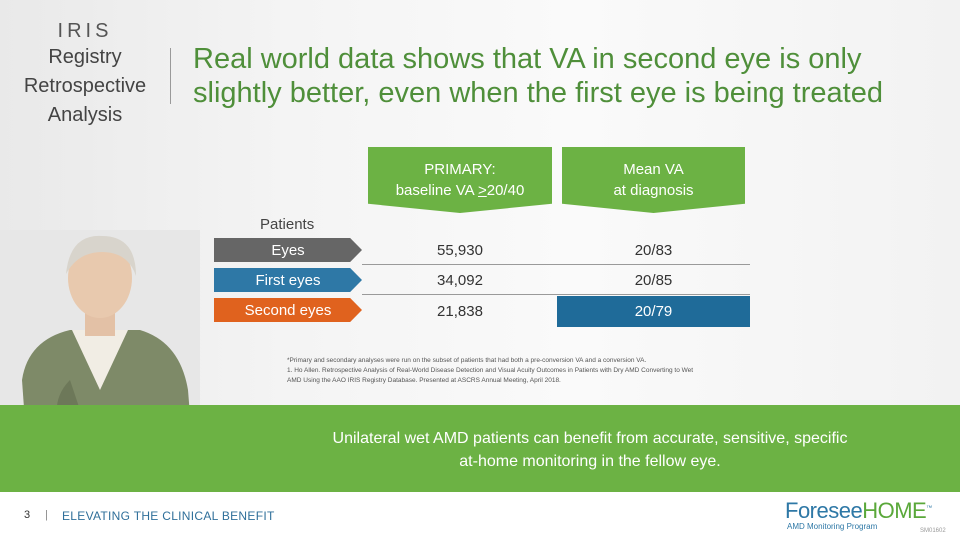  I want to click on cell-first-eyes-primary: 34,092, so click(460, 280).